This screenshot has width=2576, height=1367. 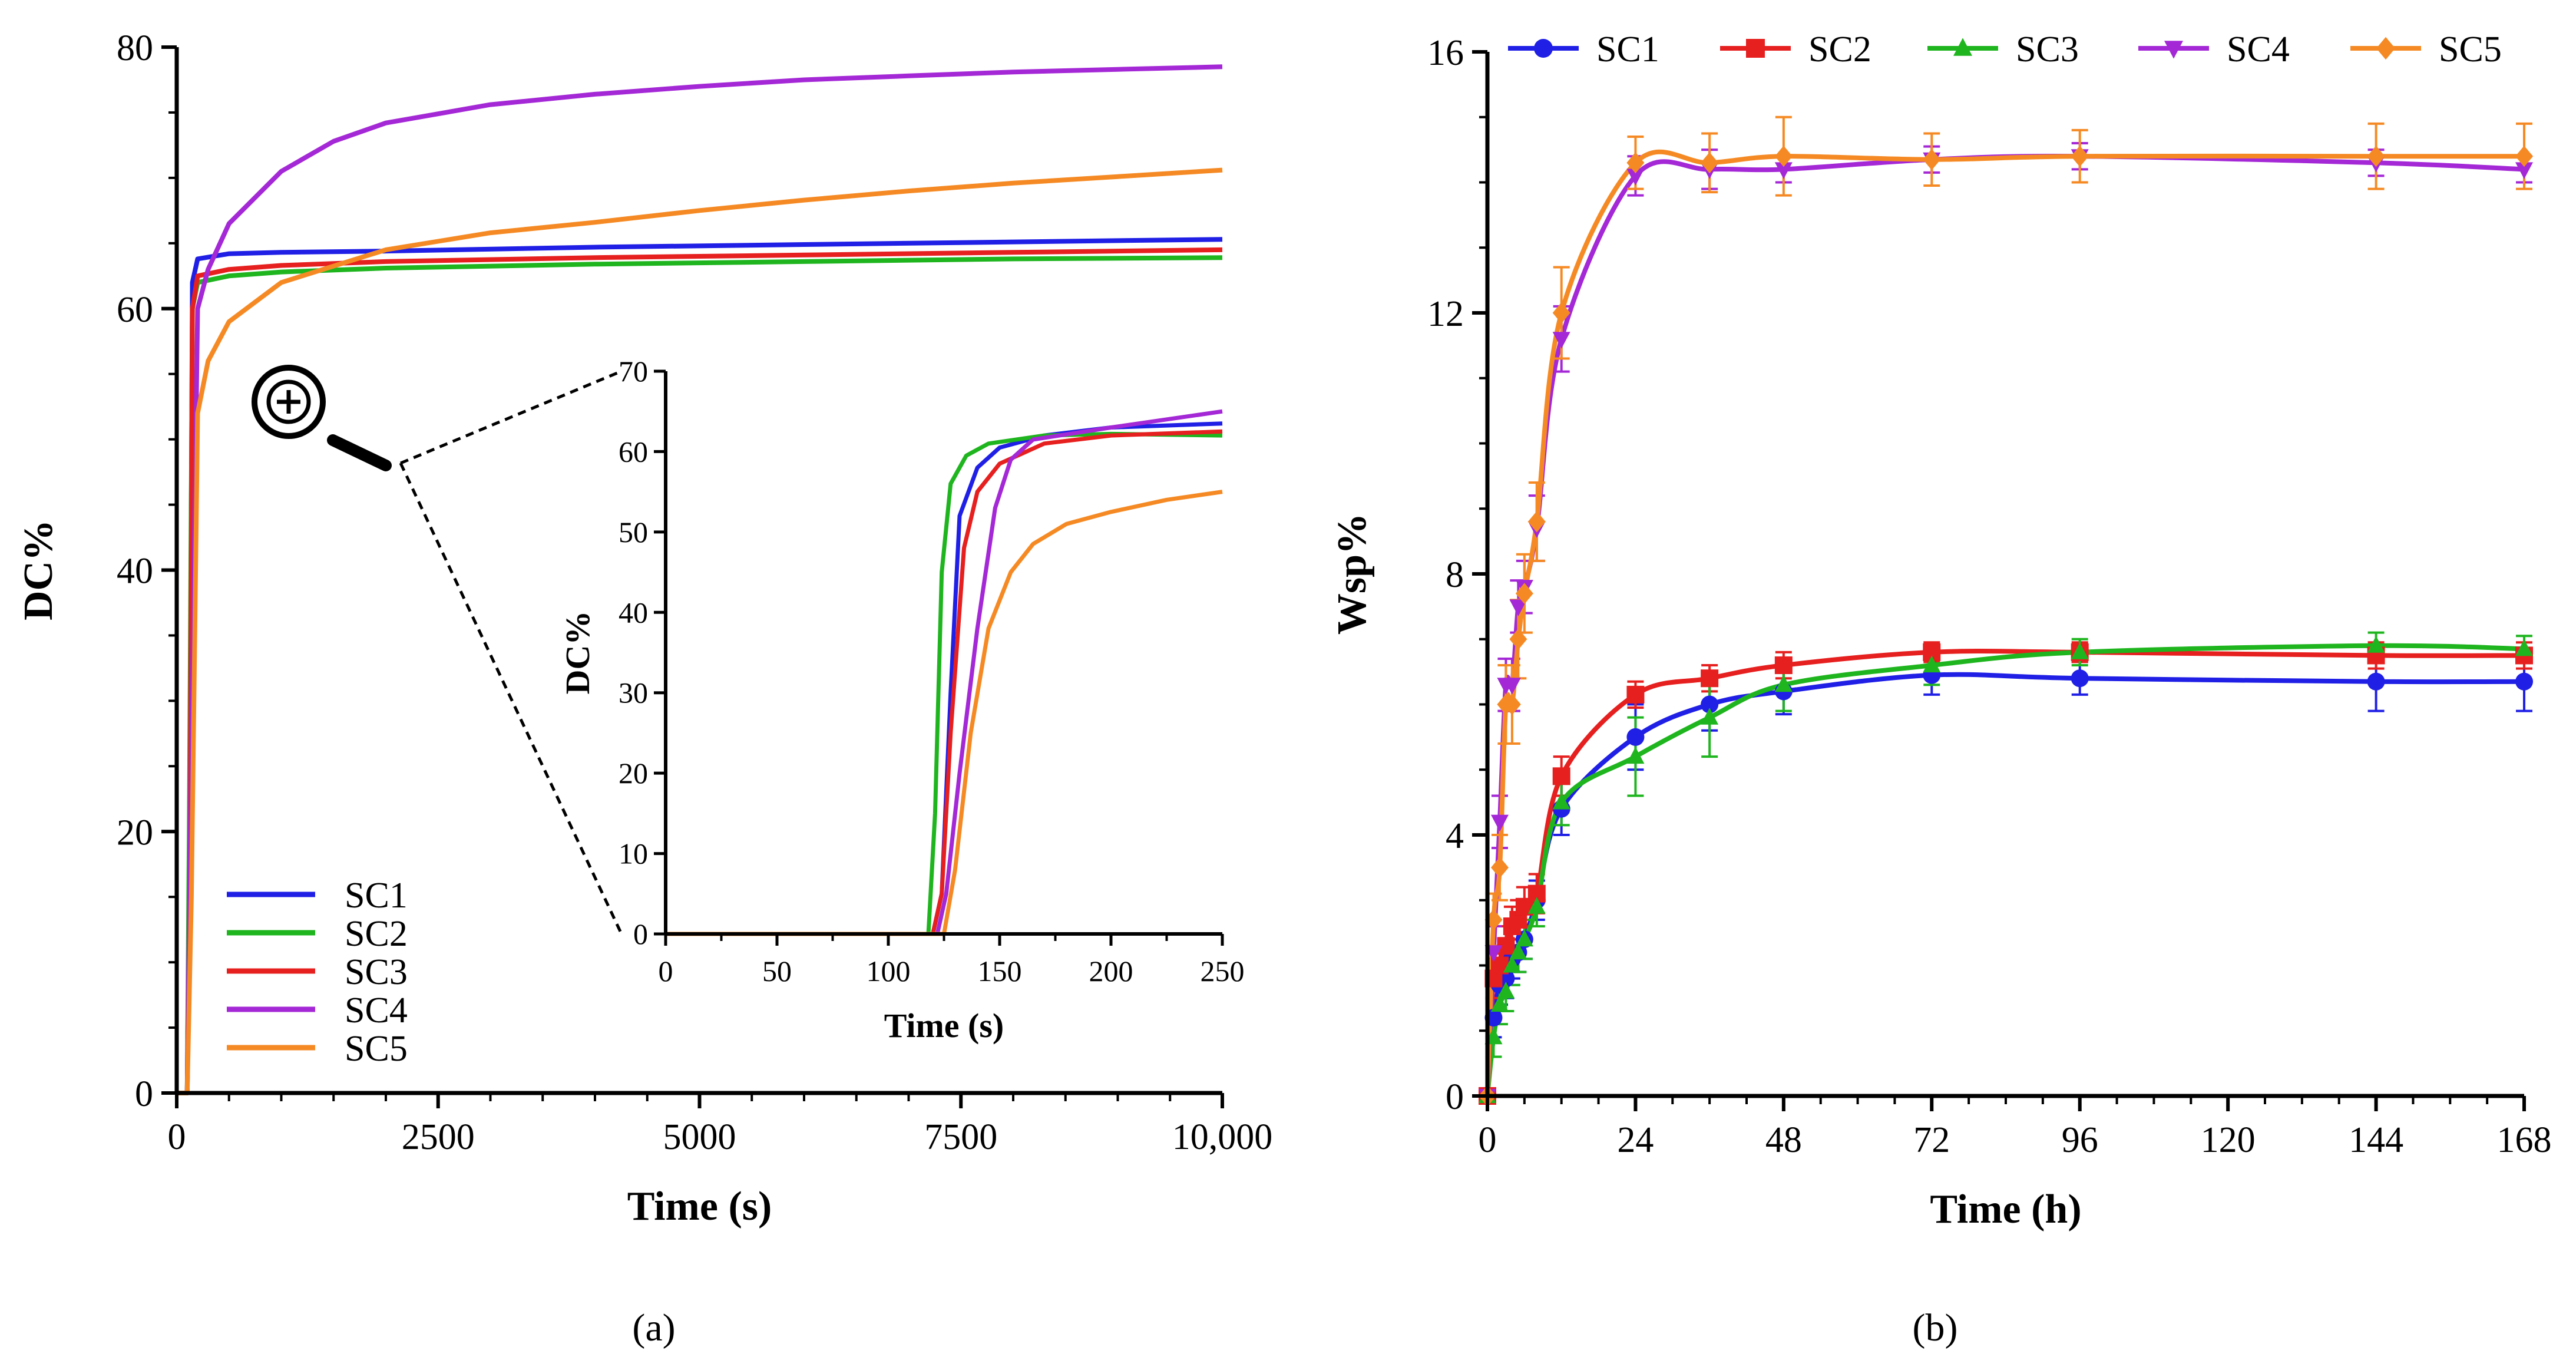 I want to click on inset-x-tick-label: 50, so click(x=777, y=971).